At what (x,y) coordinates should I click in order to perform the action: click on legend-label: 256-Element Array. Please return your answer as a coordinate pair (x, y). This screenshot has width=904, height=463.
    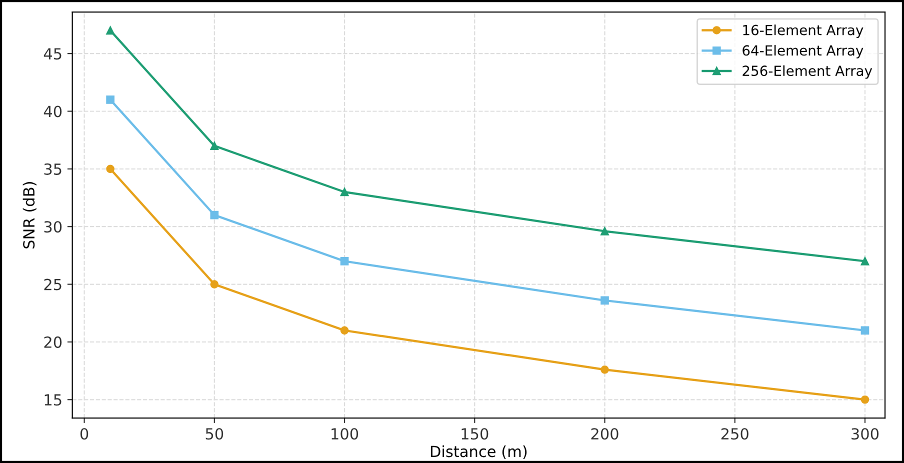
    Looking at the image, I should click on (807, 72).